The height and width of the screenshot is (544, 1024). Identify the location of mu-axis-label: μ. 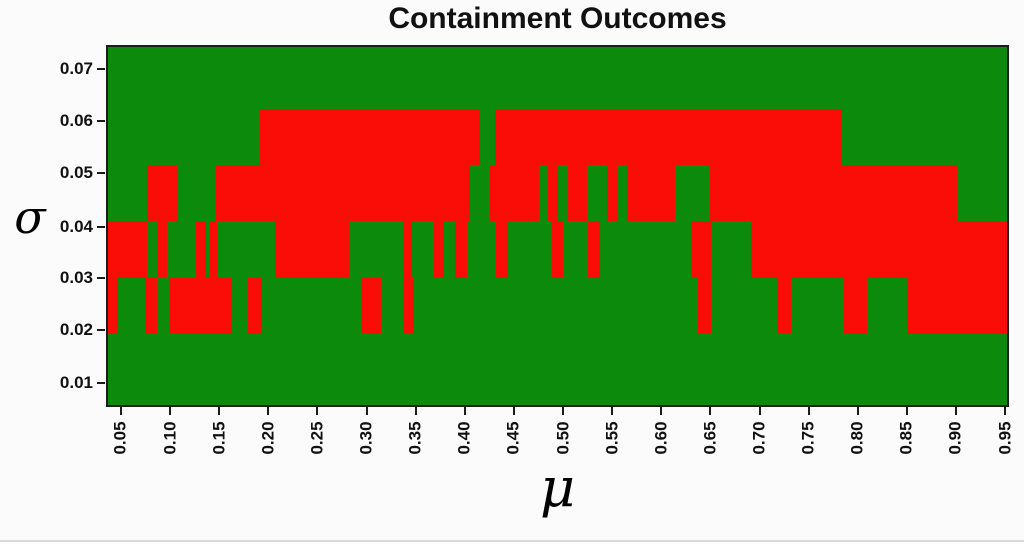
(557, 487).